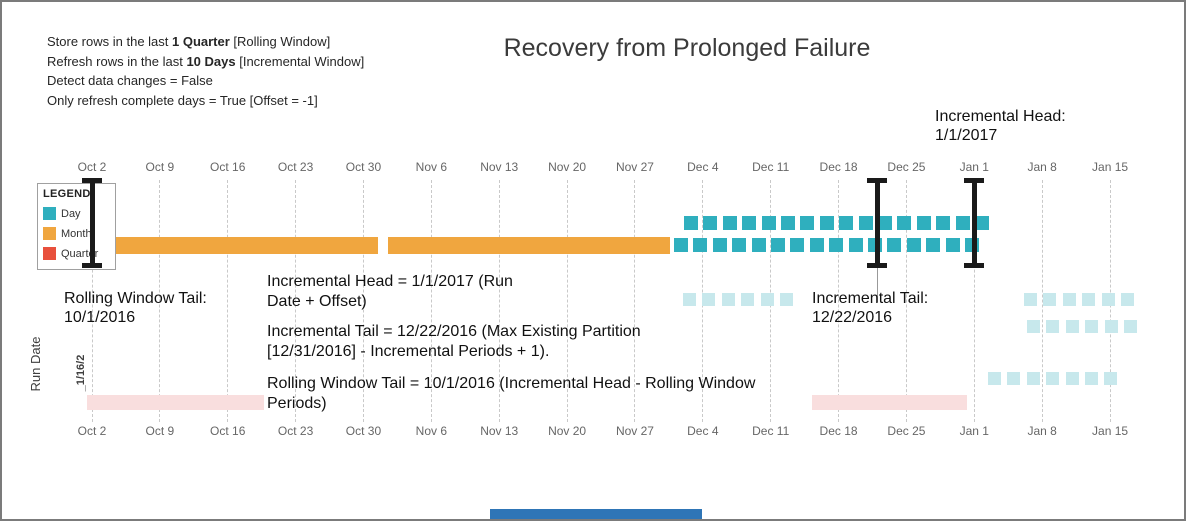  I want to click on y-axis-label: Run Date, so click(35, 364).